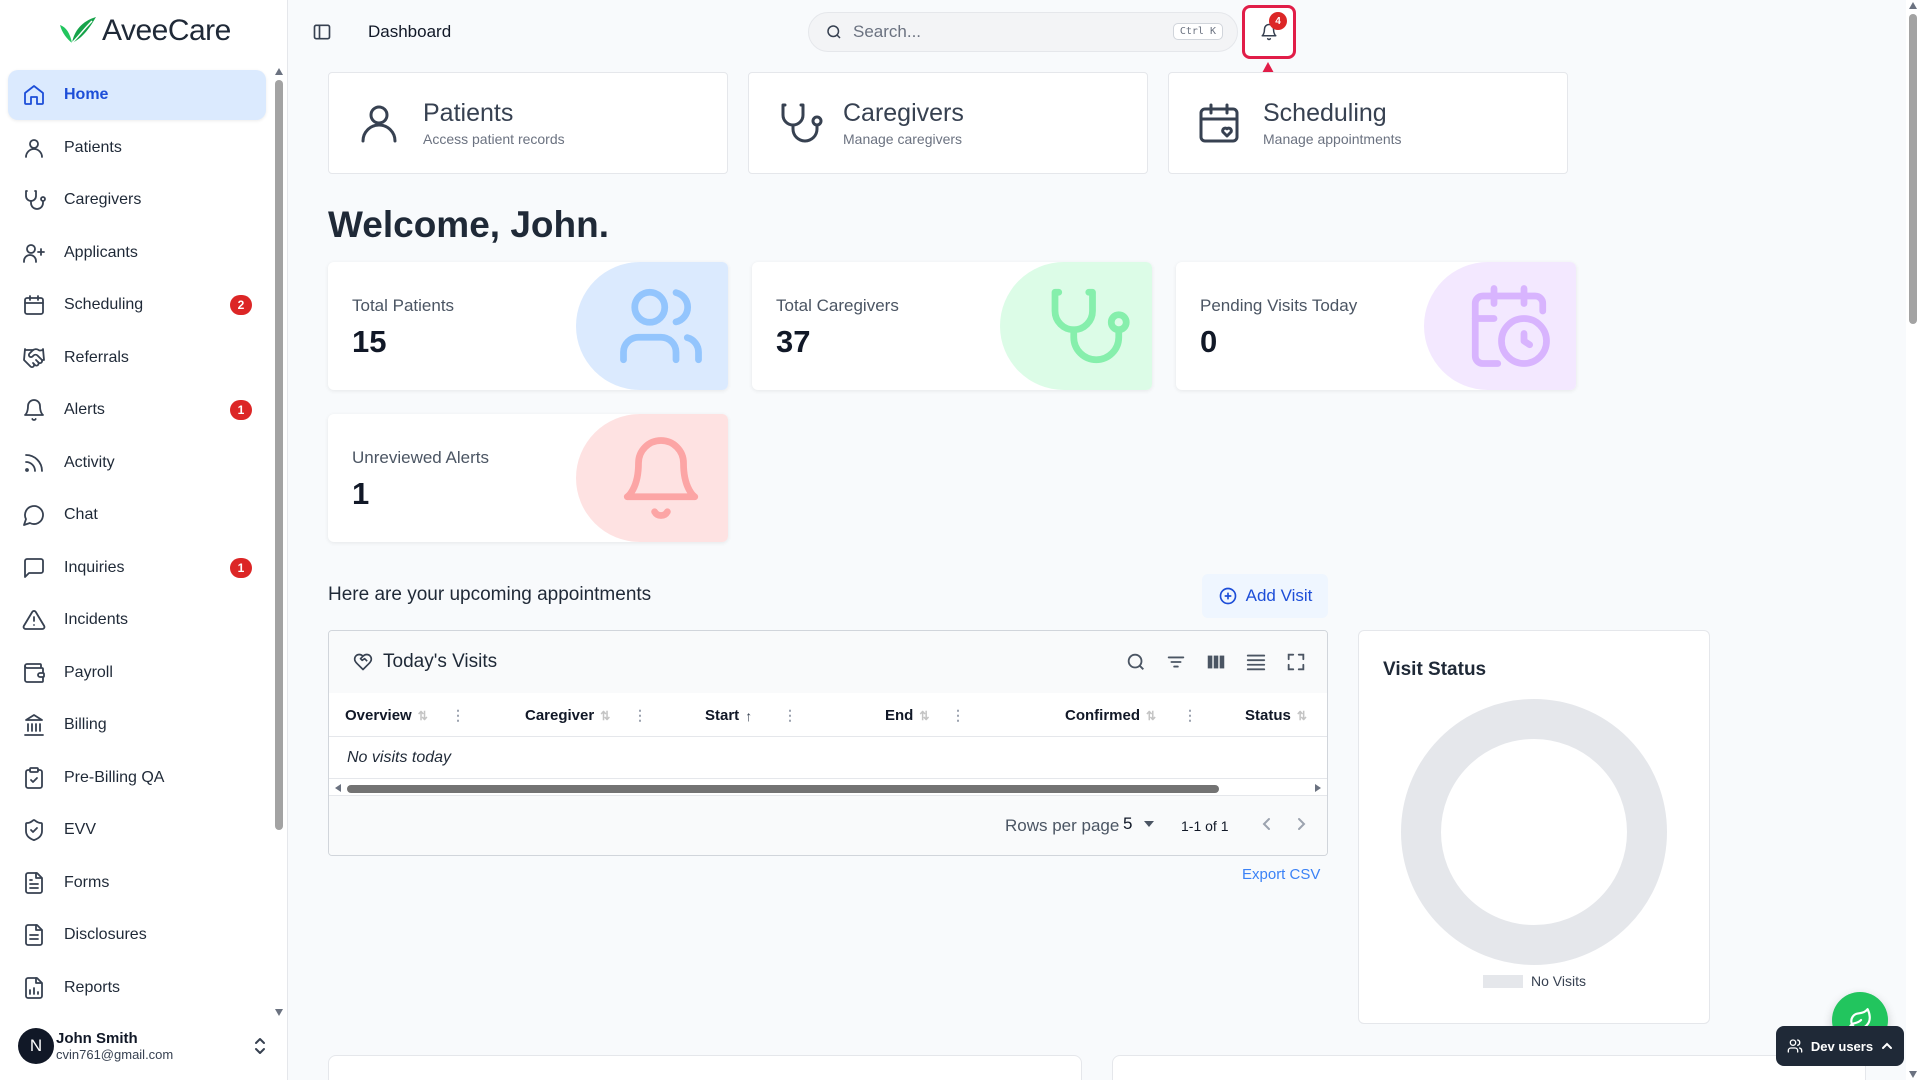  Describe the element at coordinates (137, 935) in the screenshot. I see `sidebar-item-disclosures: Disclosures` at that location.